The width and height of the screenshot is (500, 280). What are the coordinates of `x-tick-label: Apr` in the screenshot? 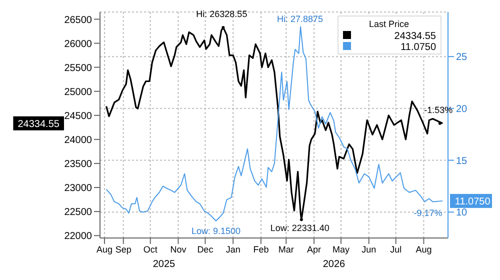 It's located at (314, 249).